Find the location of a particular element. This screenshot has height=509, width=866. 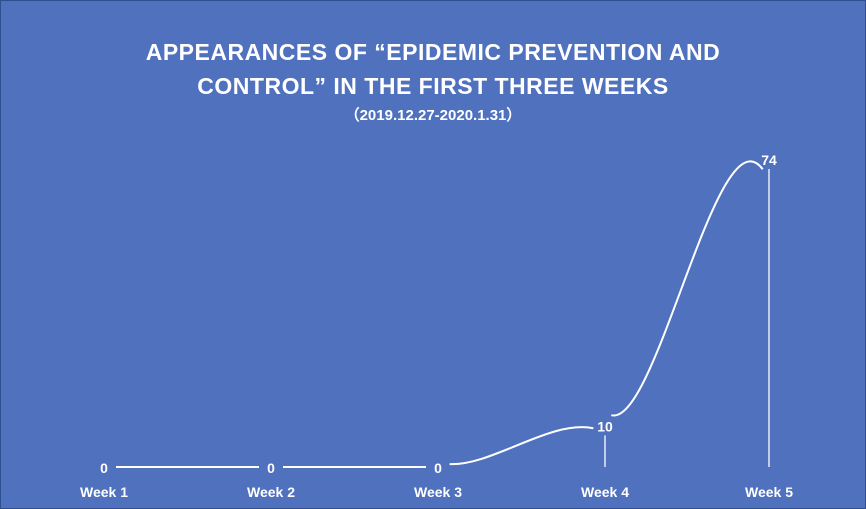

x-tick-label-week-5: Week 5 is located at coordinates (769, 492).